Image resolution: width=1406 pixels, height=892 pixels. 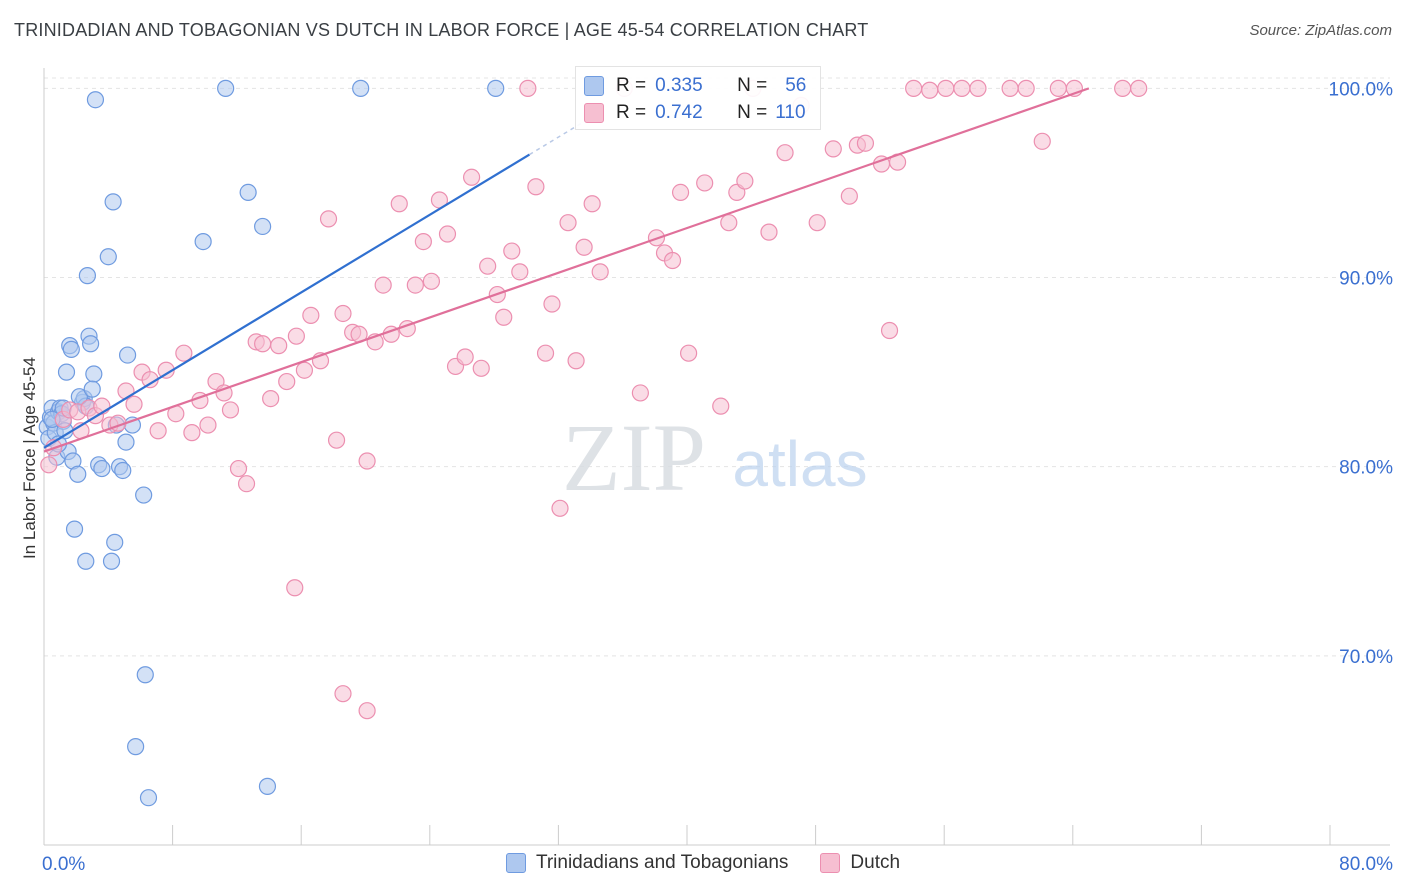 I want to click on stats-series1-r: 0.335, so click(x=679, y=85).